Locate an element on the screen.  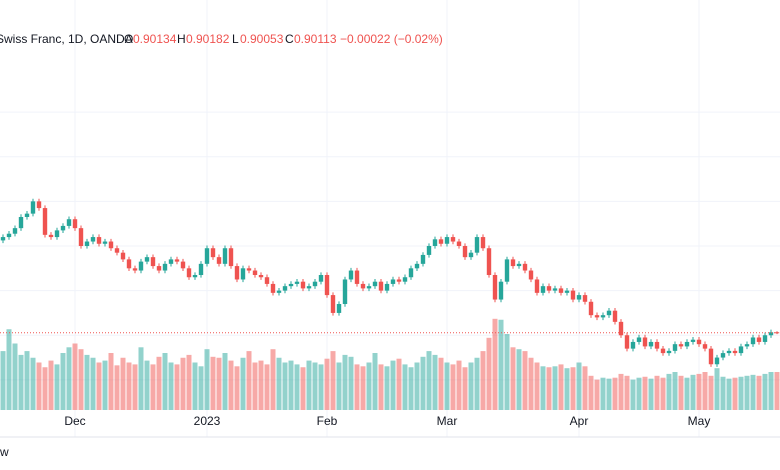
x-axis: Dec 2023 Feb Mar Apr May is located at coordinates (387, 421).